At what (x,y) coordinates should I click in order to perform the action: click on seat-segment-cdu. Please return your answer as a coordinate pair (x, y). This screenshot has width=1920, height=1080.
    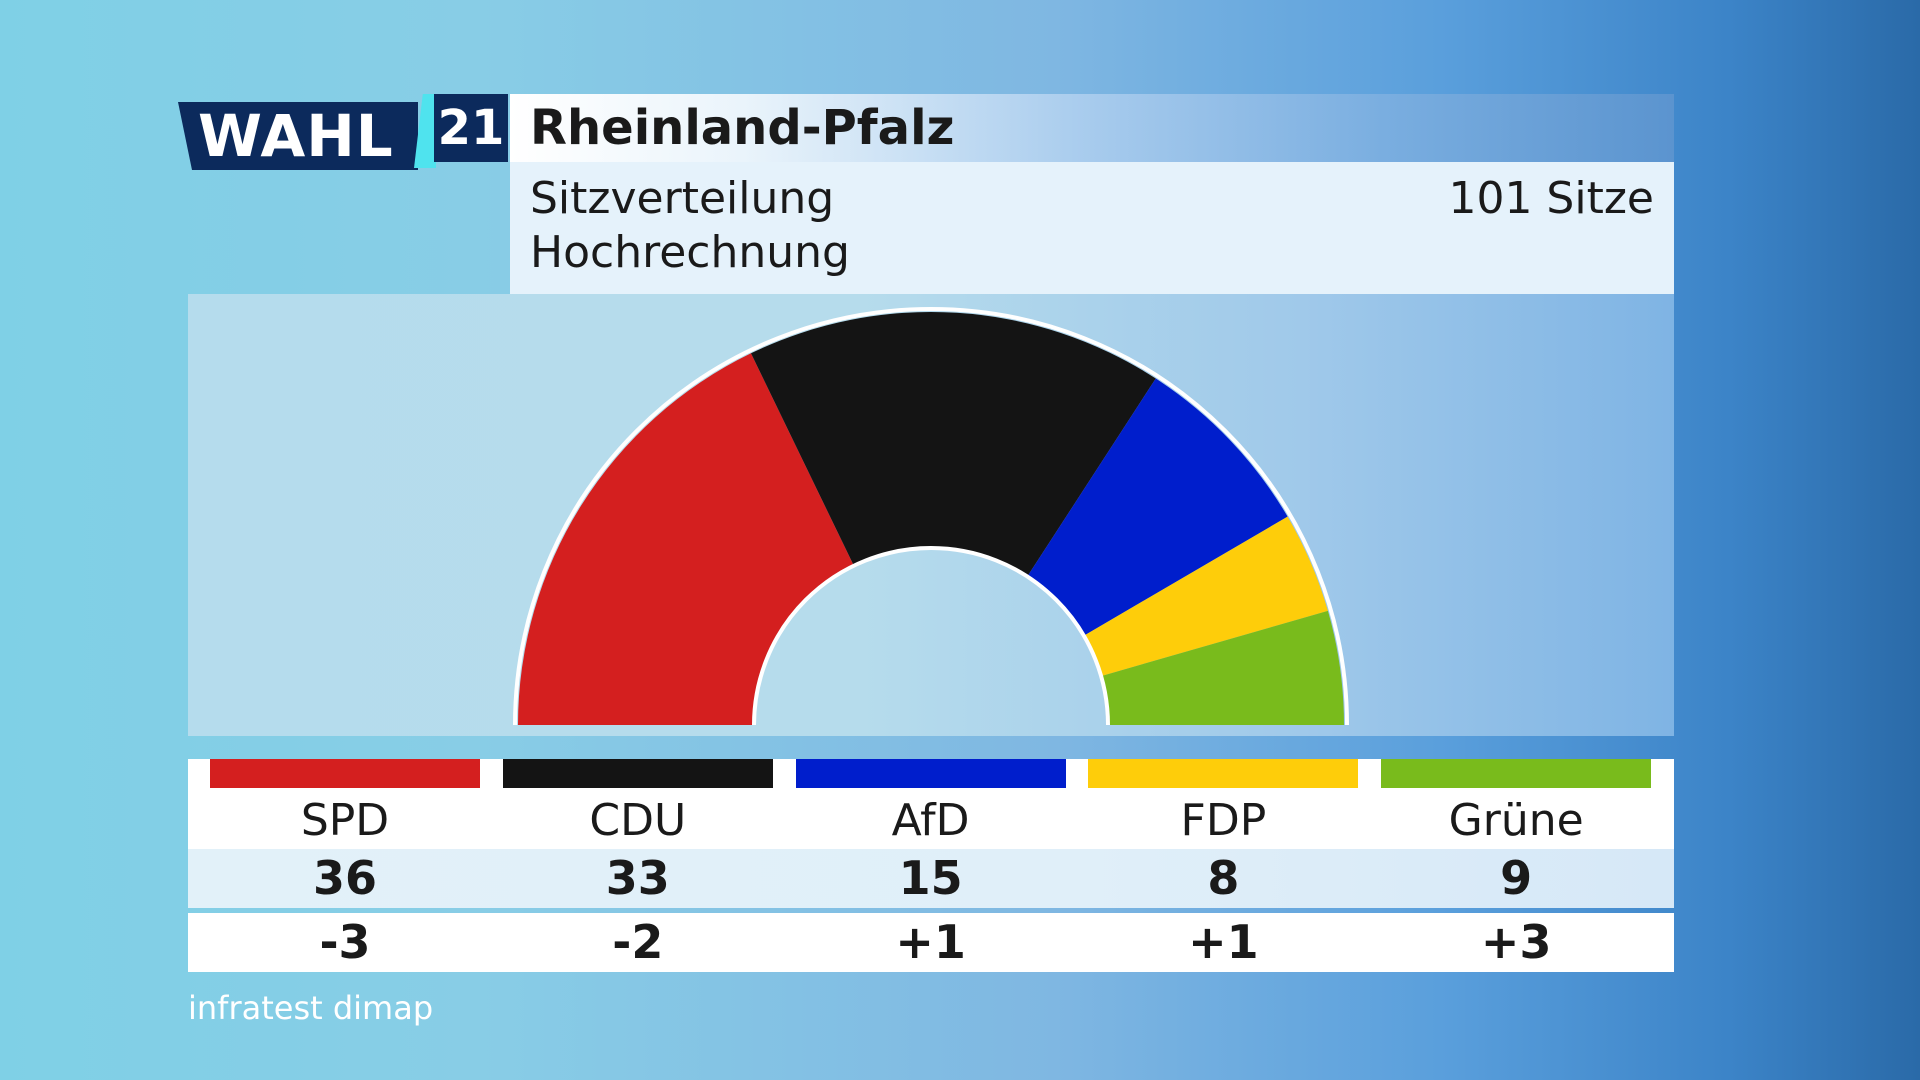
    Looking at the image, I should click on (953, 444).